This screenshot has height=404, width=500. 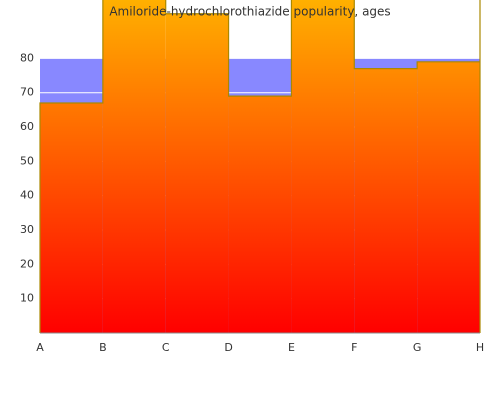 What do you see at coordinates (27, 195) in the screenshot?
I see `y-tick-label: 40` at bounding box center [27, 195].